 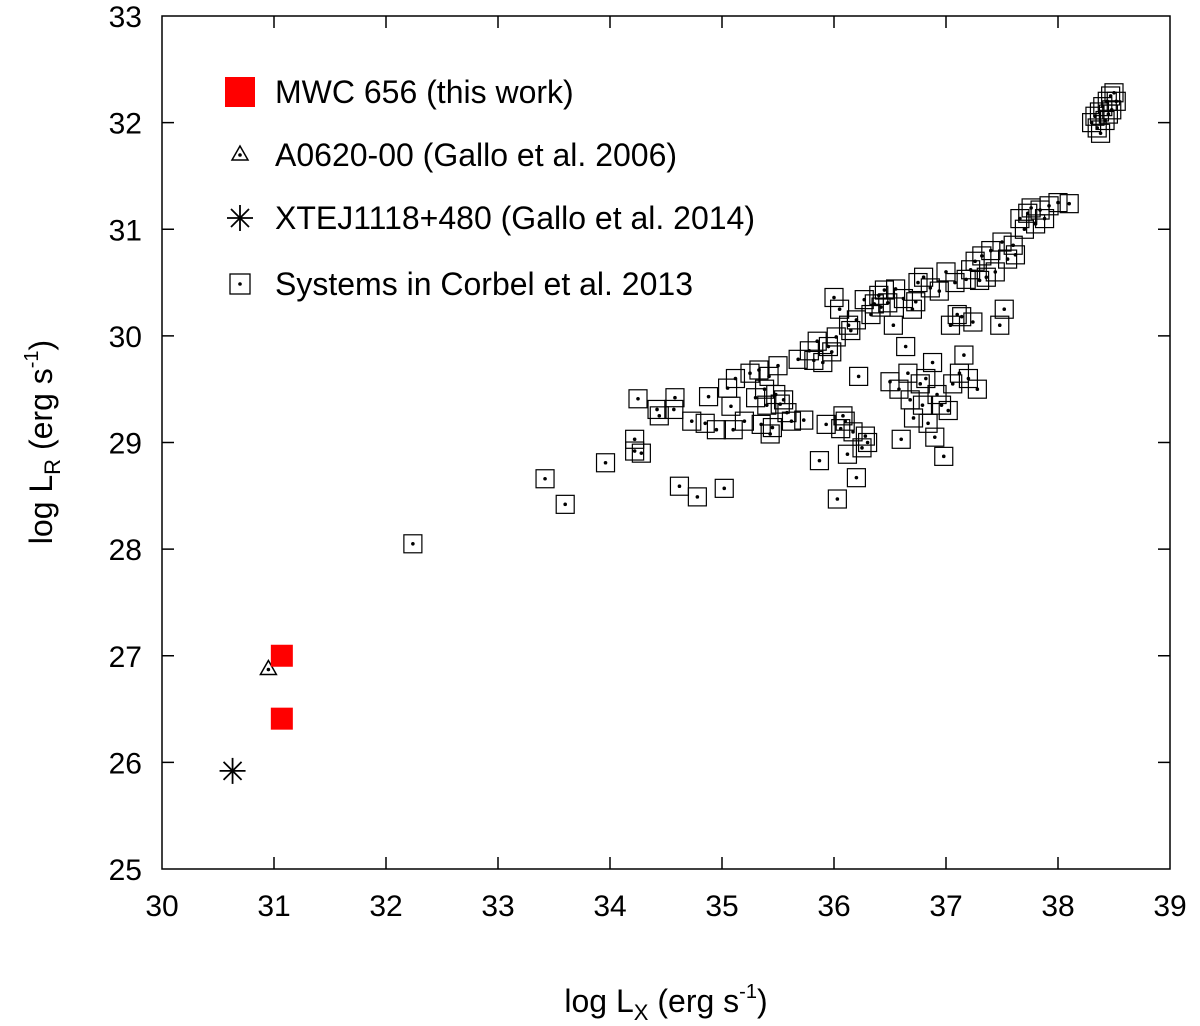 What do you see at coordinates (424, 92) in the screenshot?
I see `legend-label-mwc656: MWC 656 (this work)` at bounding box center [424, 92].